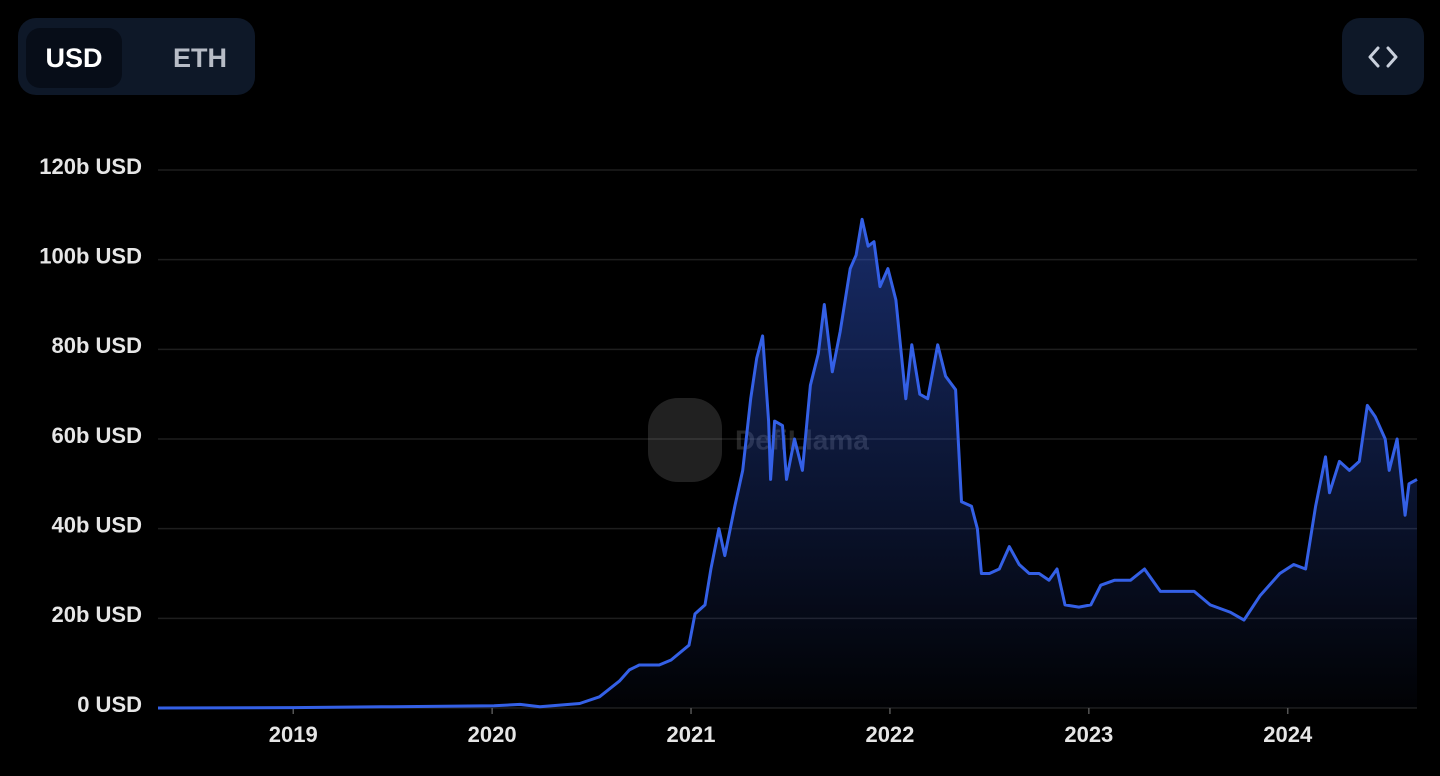 The width and height of the screenshot is (1440, 776). Describe the element at coordinates (97, 524) in the screenshot. I see `y-tick-label: 40b USD` at that location.